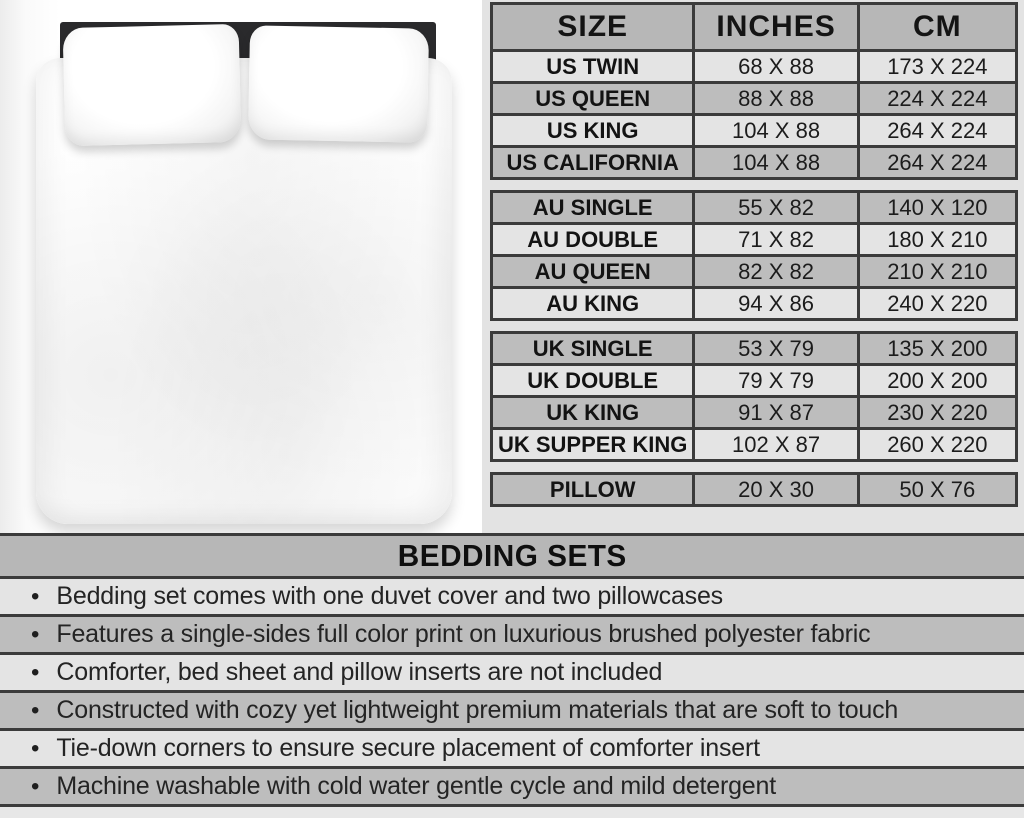 Image resolution: width=1024 pixels, height=818 pixels. Describe the element at coordinates (592, 130) in the screenshot. I see `size-name-cell: US KING` at that location.